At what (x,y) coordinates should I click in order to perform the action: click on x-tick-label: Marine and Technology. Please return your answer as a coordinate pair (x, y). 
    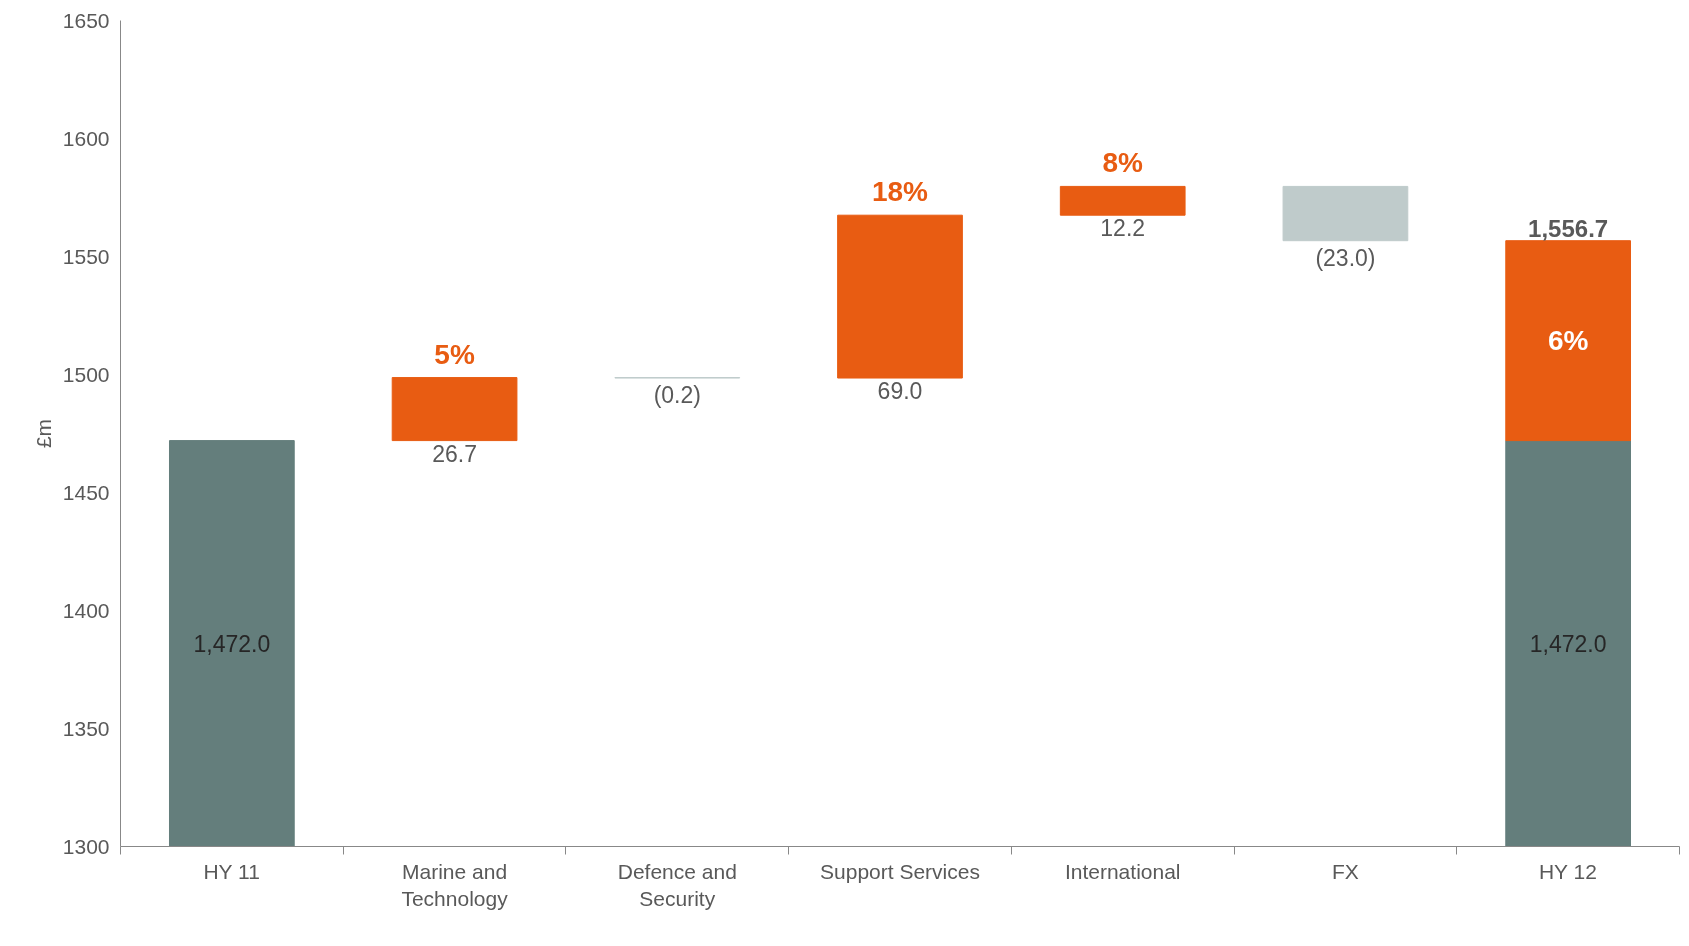
    Looking at the image, I should click on (455, 885).